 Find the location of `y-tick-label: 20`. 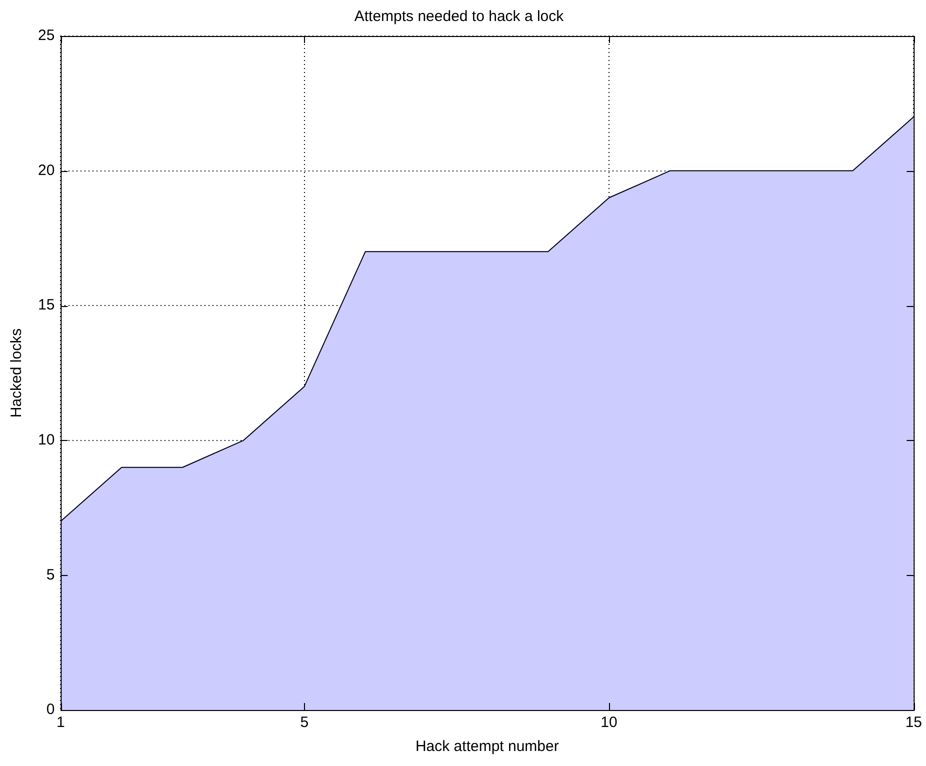

y-tick-label: 20 is located at coordinates (46, 170).